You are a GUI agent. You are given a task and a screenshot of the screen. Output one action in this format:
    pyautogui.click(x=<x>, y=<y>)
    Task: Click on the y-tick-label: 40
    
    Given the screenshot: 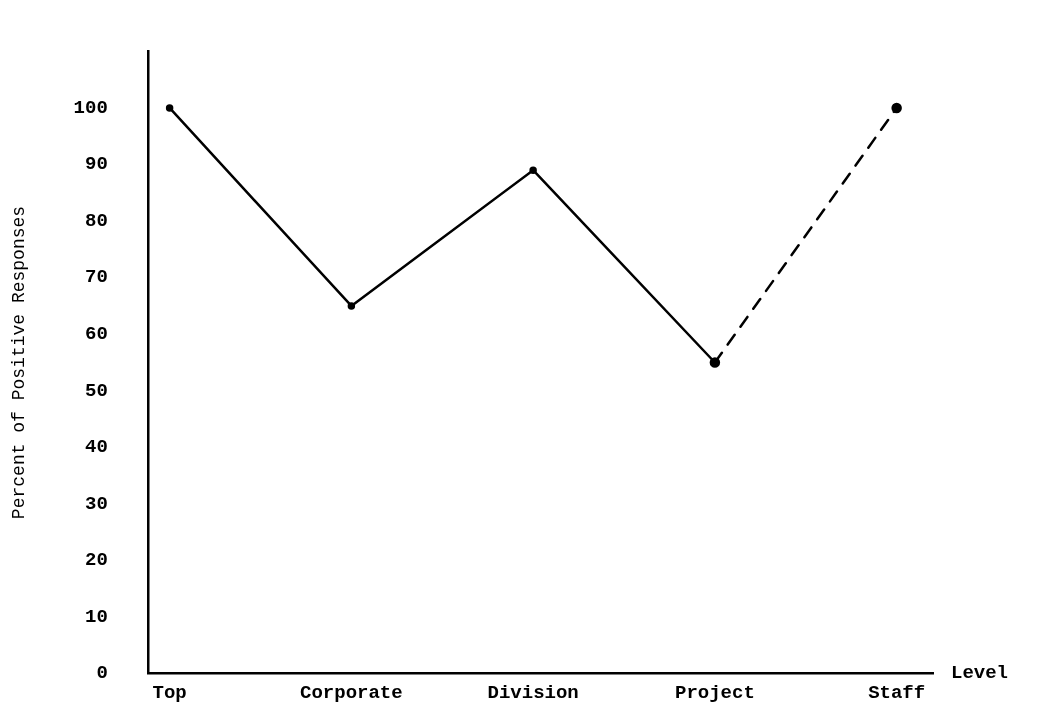 What is the action you would take?
    pyautogui.click(x=96, y=447)
    